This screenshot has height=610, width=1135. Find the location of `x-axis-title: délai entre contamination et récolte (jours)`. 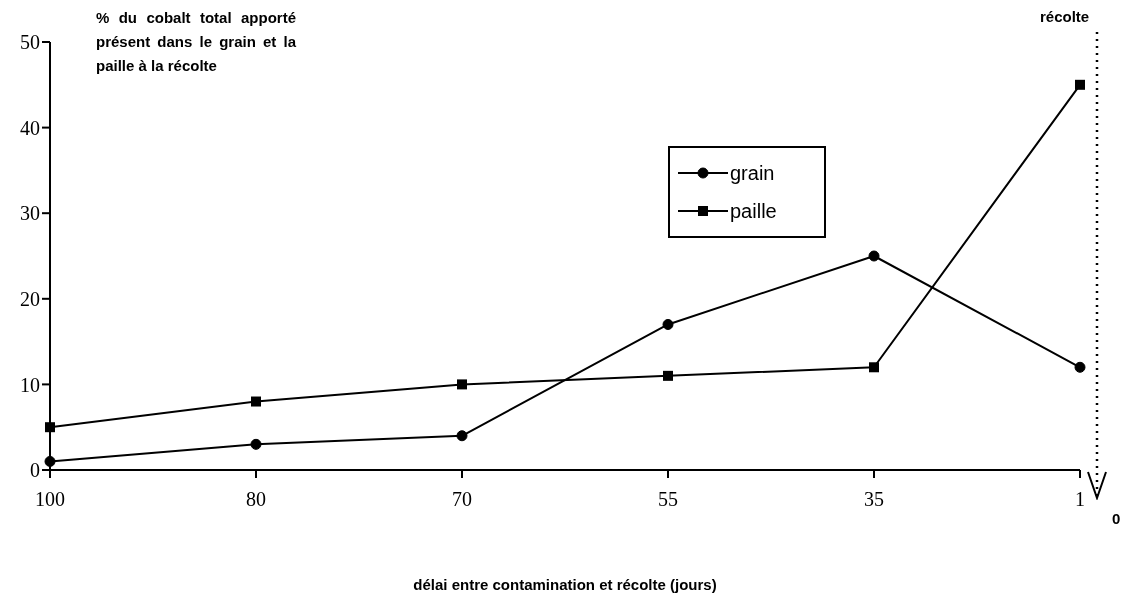

x-axis-title: délai entre contamination et récolte (jours) is located at coordinates (565, 584).